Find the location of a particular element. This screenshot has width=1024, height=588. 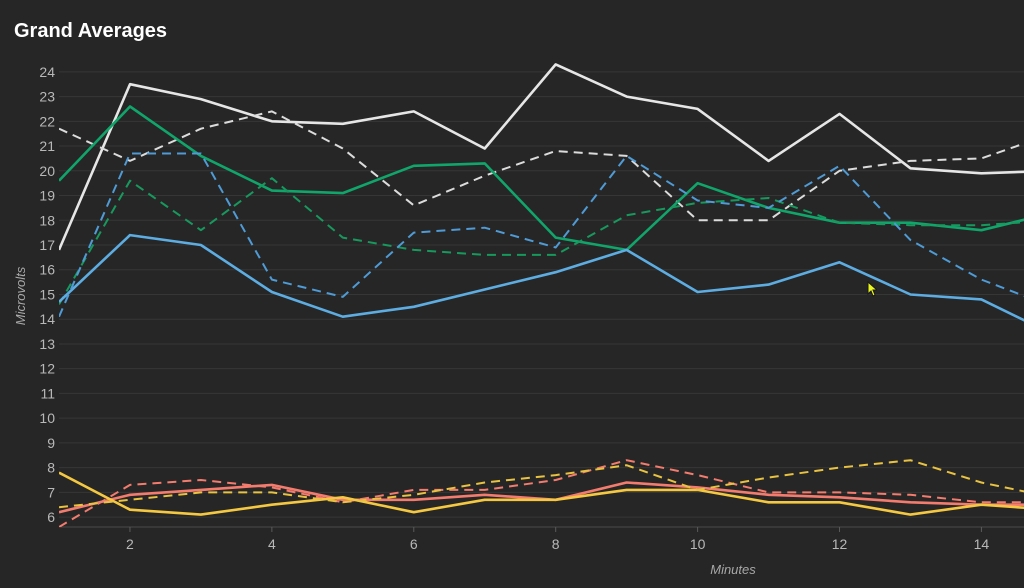

chart-title: Grand Averages is located at coordinates (91, 31).